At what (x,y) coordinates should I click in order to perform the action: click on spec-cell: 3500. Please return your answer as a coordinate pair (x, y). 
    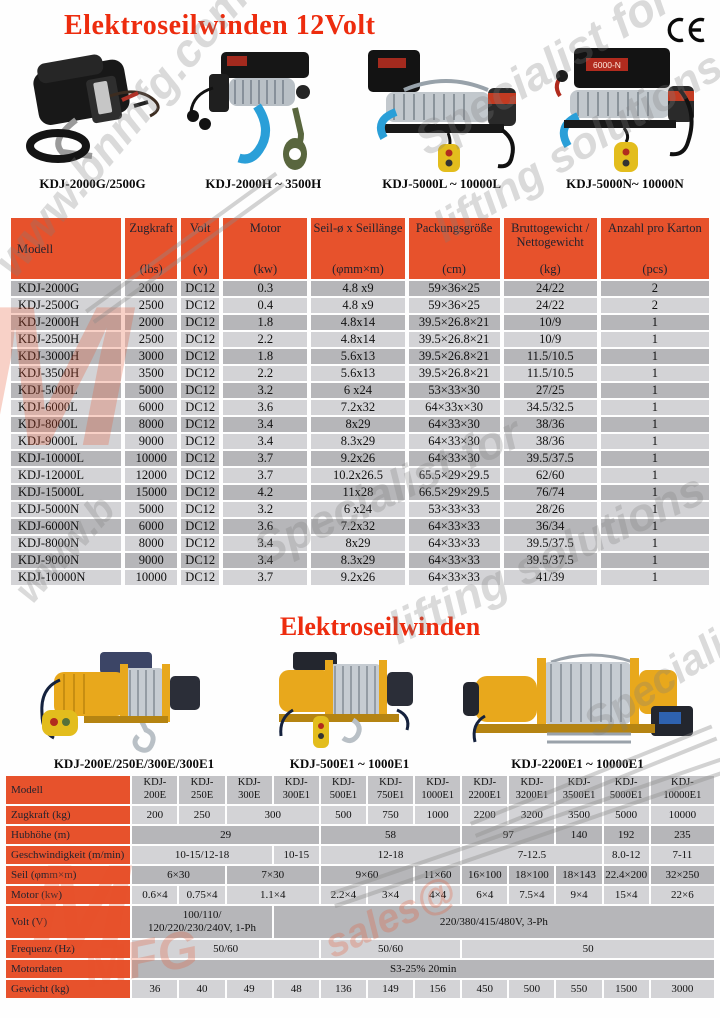
    Looking at the image, I should click on (579, 815).